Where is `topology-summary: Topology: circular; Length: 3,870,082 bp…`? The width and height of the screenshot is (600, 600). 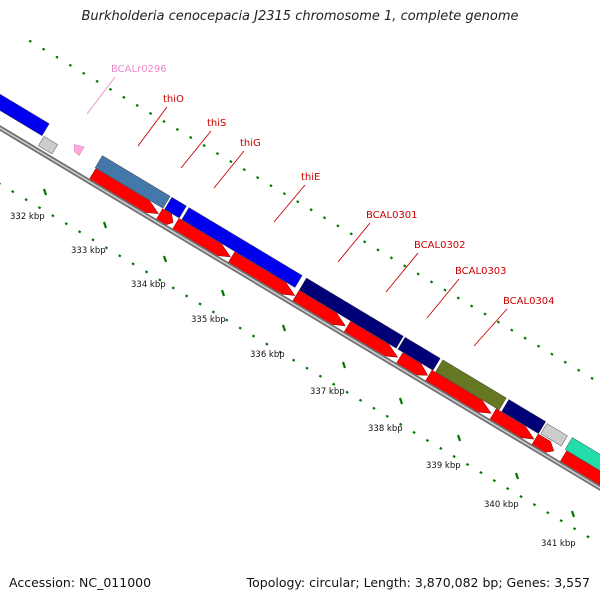 topology-summary: Topology: circular; Length: 3,870,082 bp… is located at coordinates (418, 582).